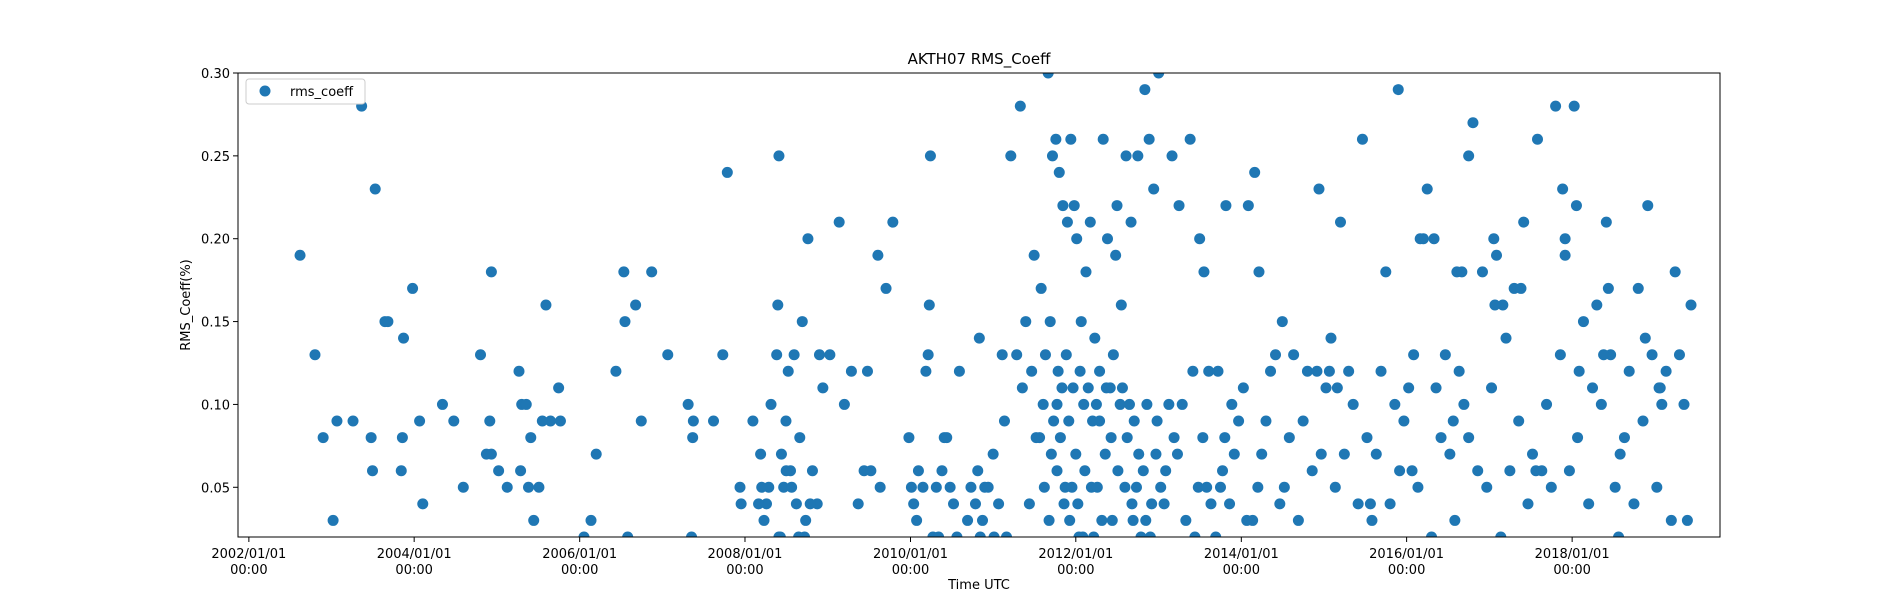 Image resolution: width=1900 pixels, height=604 pixels. What do you see at coordinates (1406, 570) in the screenshot?
I see `x-tick-label-time: 00:00` at bounding box center [1406, 570].